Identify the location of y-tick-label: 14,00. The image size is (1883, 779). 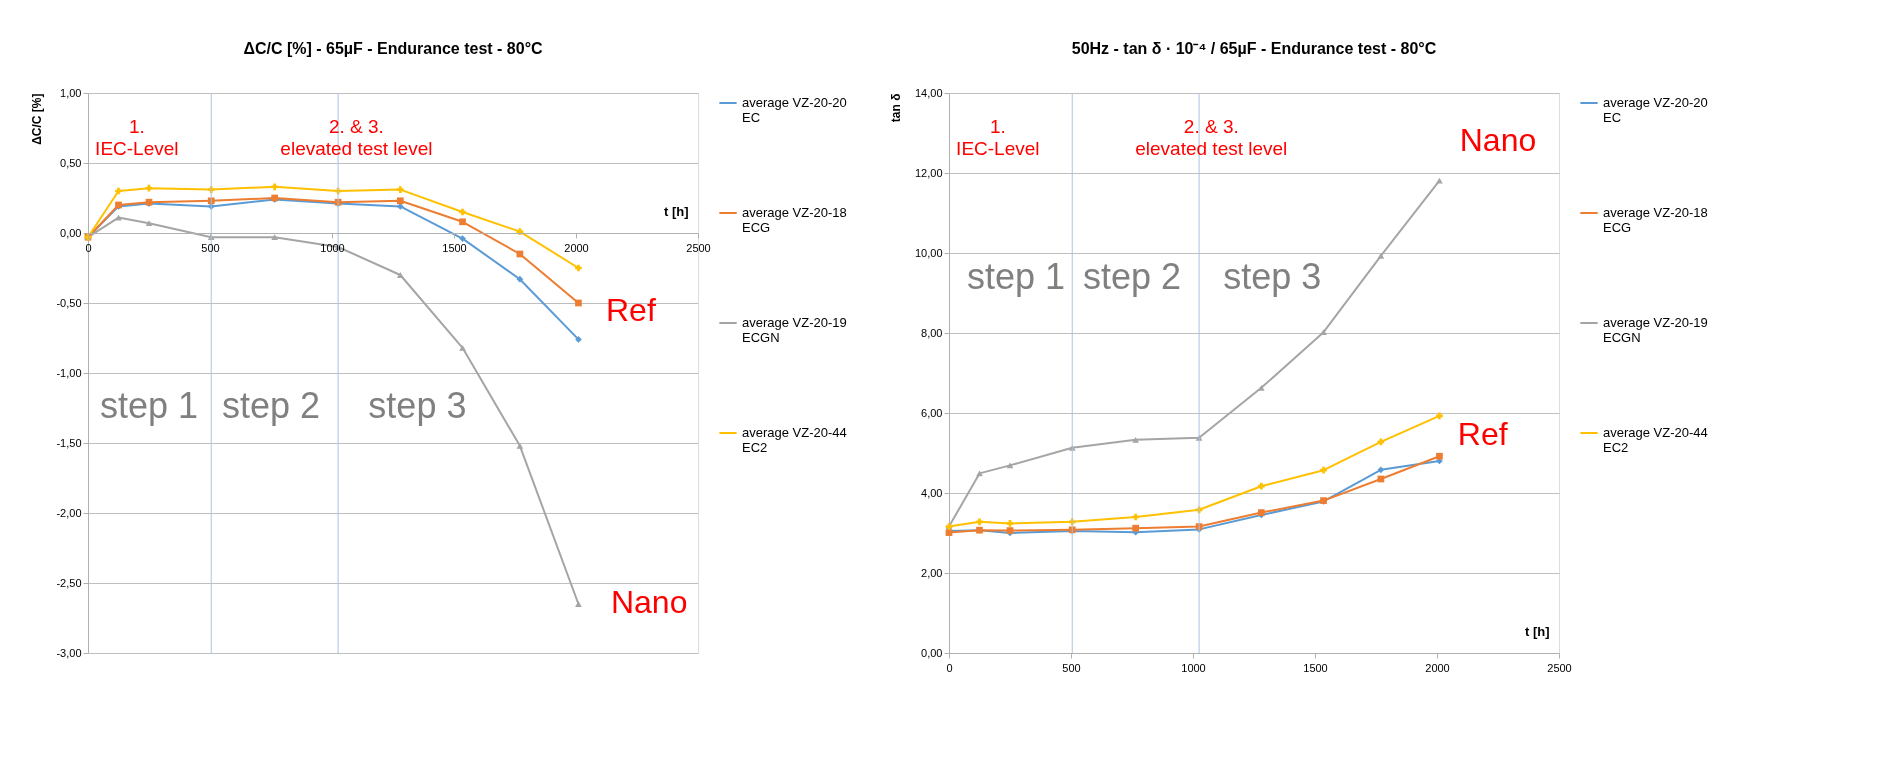
(928, 92).